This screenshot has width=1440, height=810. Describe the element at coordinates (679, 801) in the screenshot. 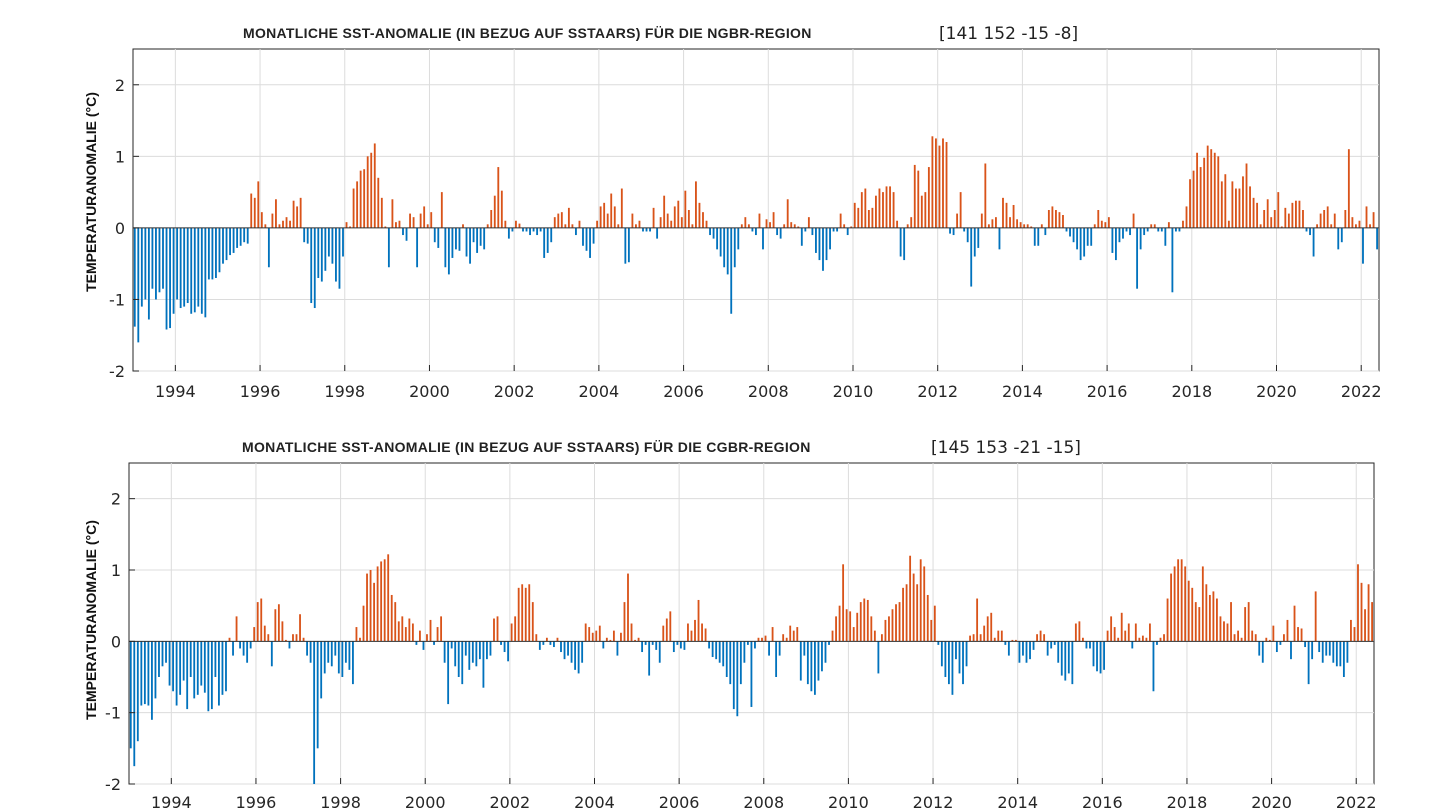

I see `x-tick-label: 2006` at that location.